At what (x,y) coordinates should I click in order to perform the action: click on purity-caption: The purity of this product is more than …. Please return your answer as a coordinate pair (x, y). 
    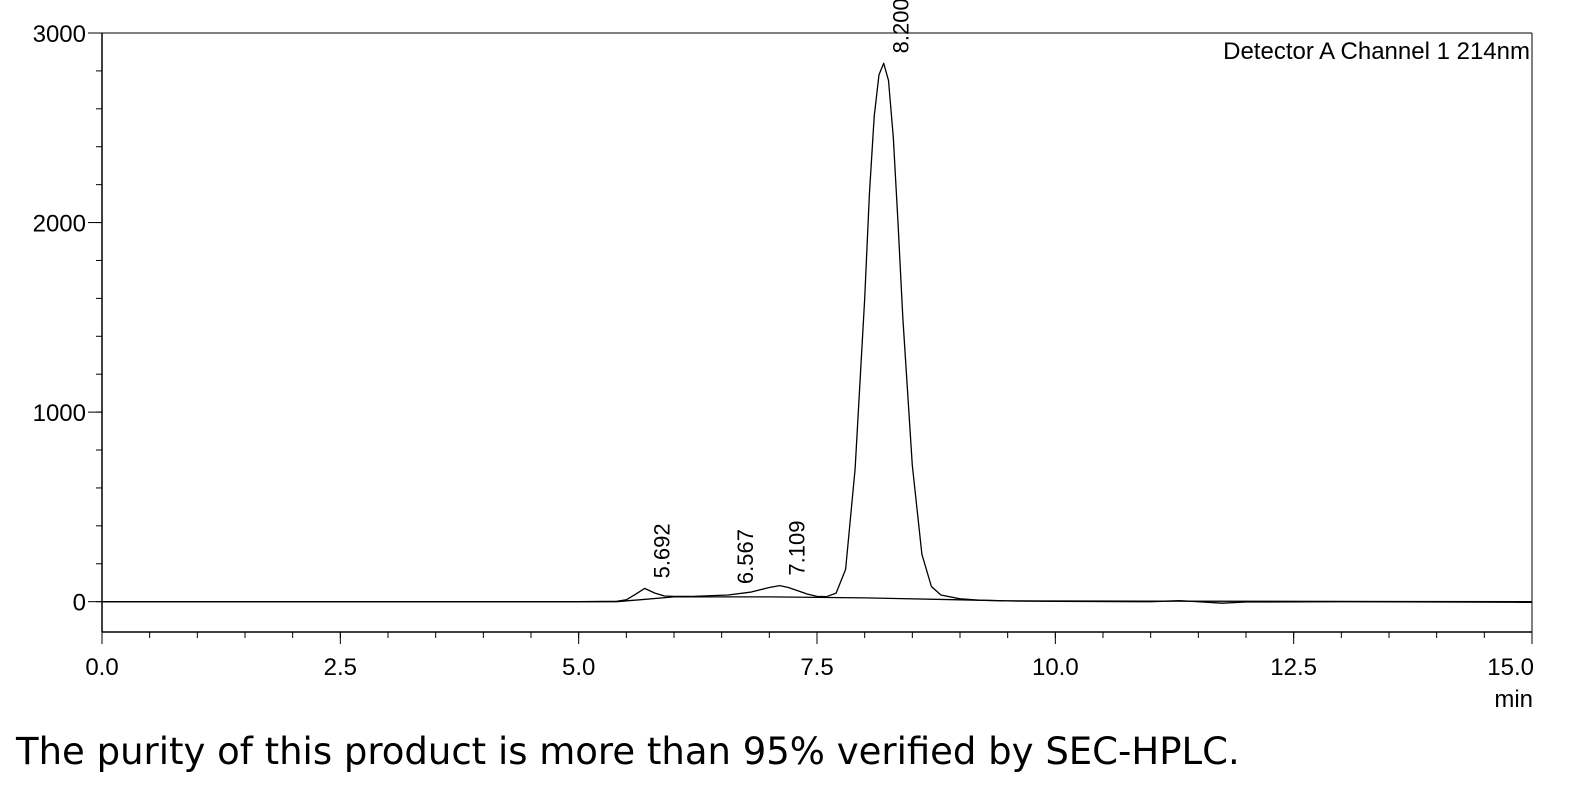
    Looking at the image, I should click on (628, 751).